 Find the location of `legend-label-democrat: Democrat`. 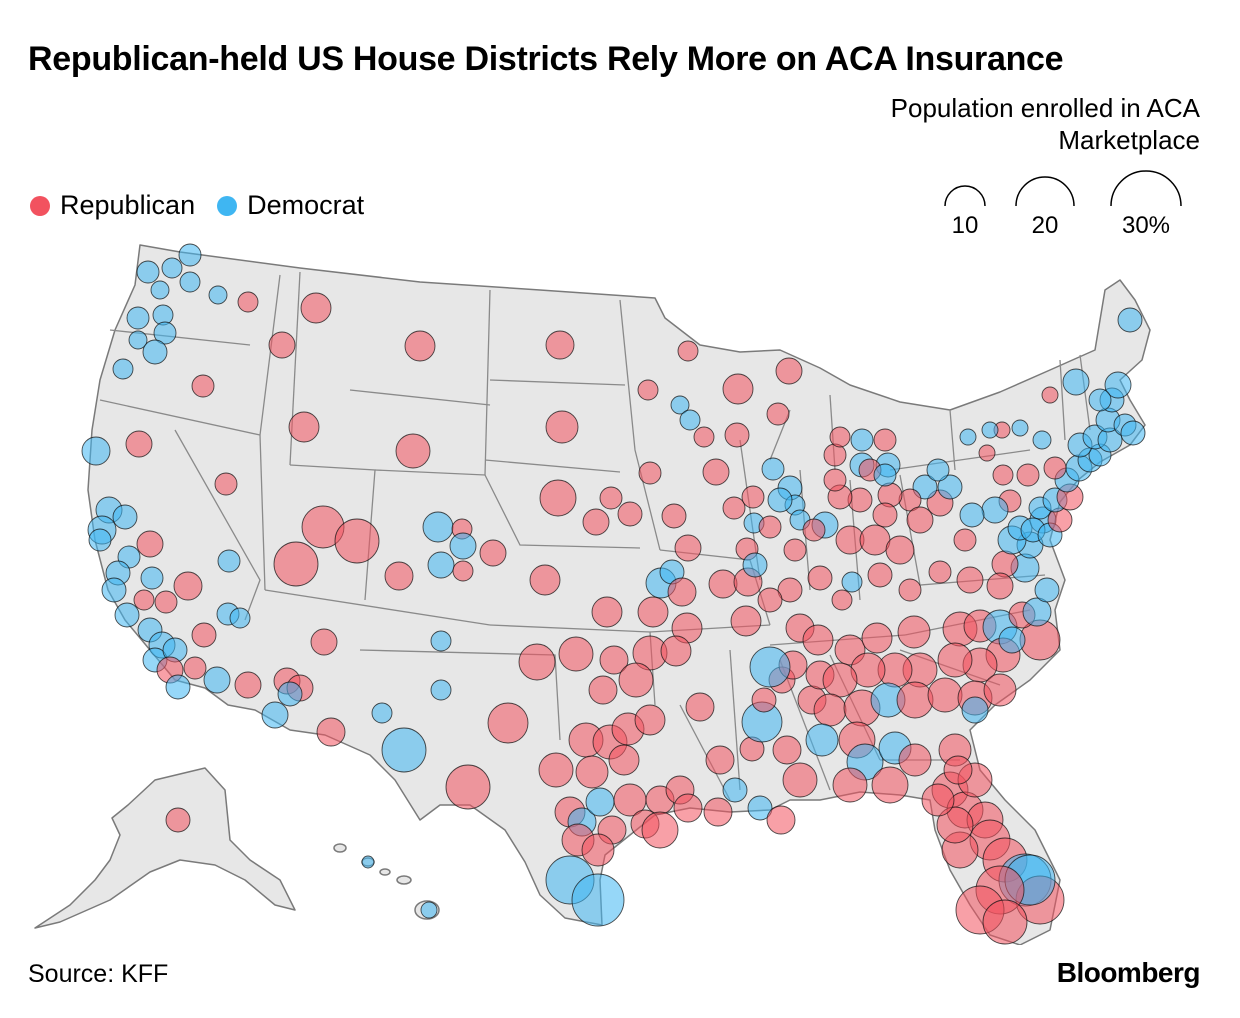

legend-label-democrat: Democrat is located at coordinates (306, 205).